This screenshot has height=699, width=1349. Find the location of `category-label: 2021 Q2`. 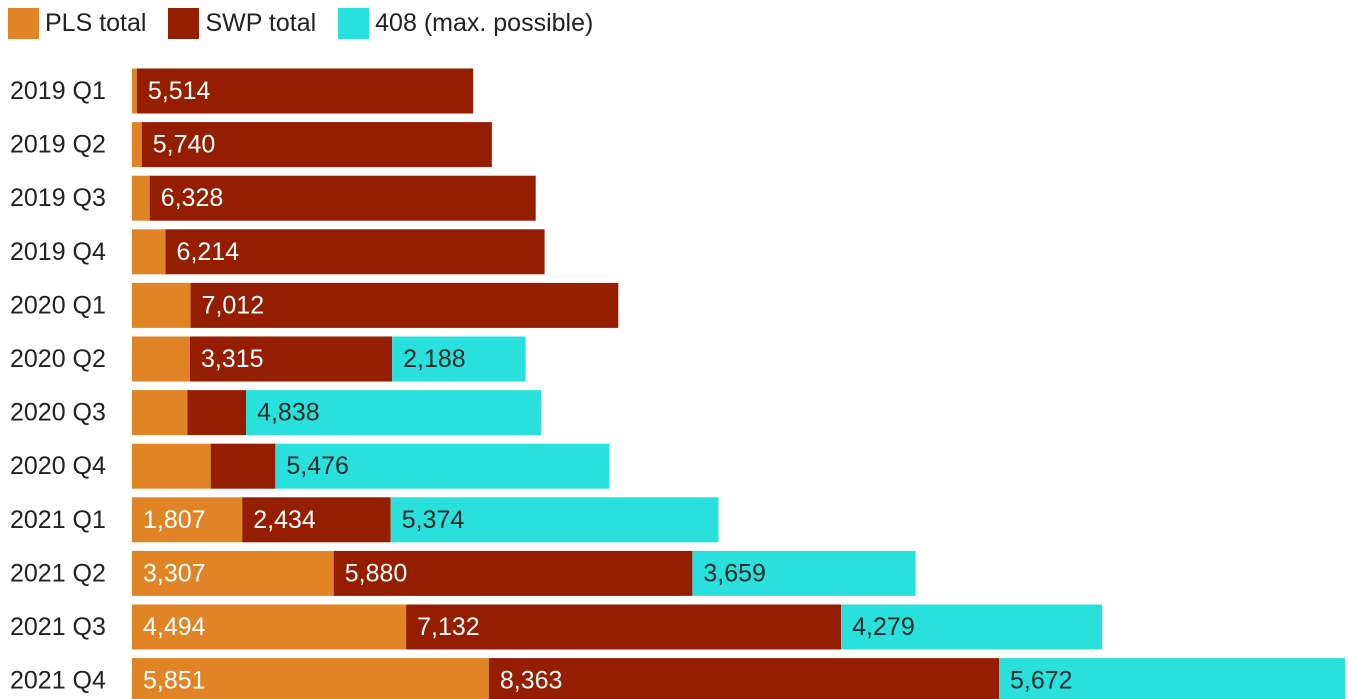

category-label: 2021 Q2 is located at coordinates (58, 573).